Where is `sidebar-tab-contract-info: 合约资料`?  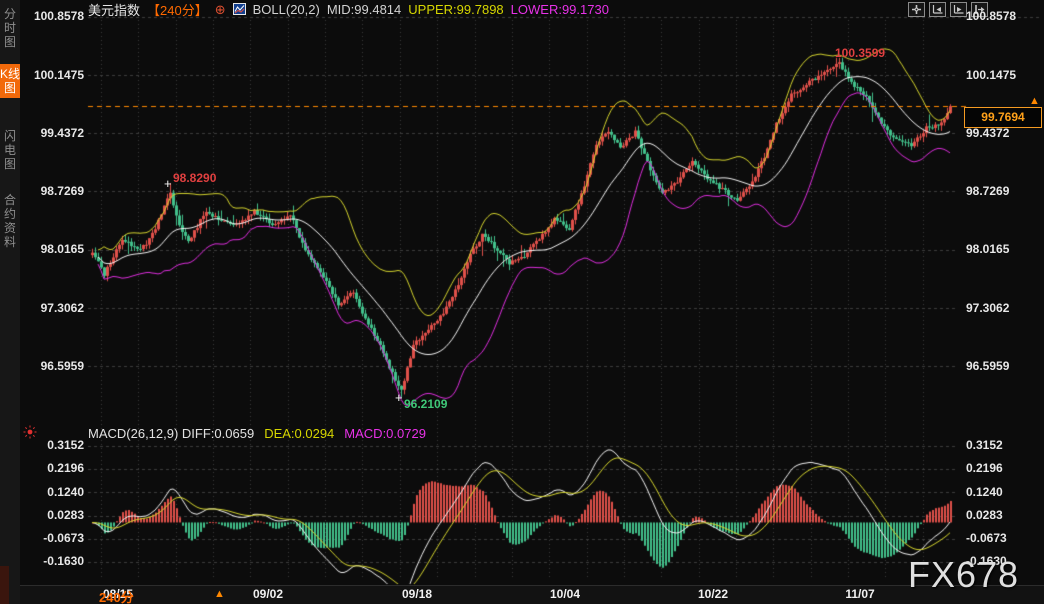
sidebar-tab-contract-info: 合约资料 is located at coordinates (9, 221).